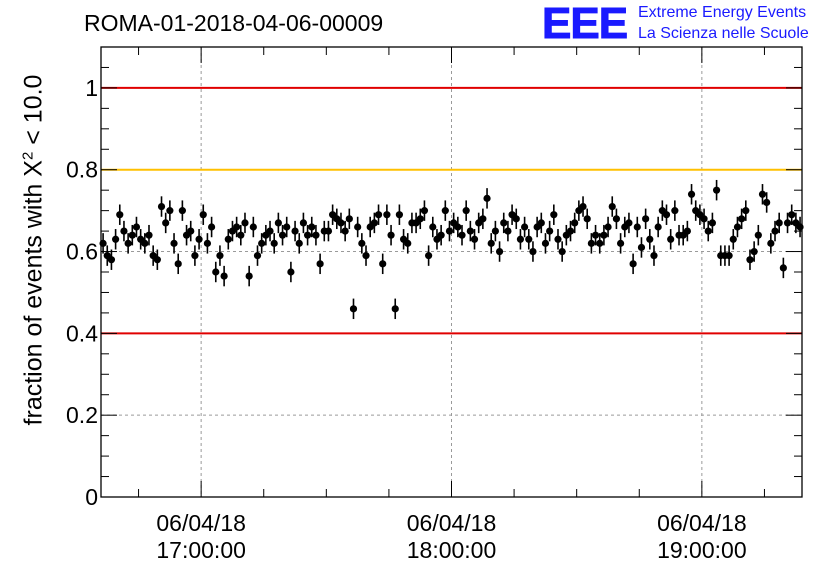  What do you see at coordinates (234, 23) in the screenshot?
I see `run-title: ROMA-01-2018-04-06-00009` at bounding box center [234, 23].